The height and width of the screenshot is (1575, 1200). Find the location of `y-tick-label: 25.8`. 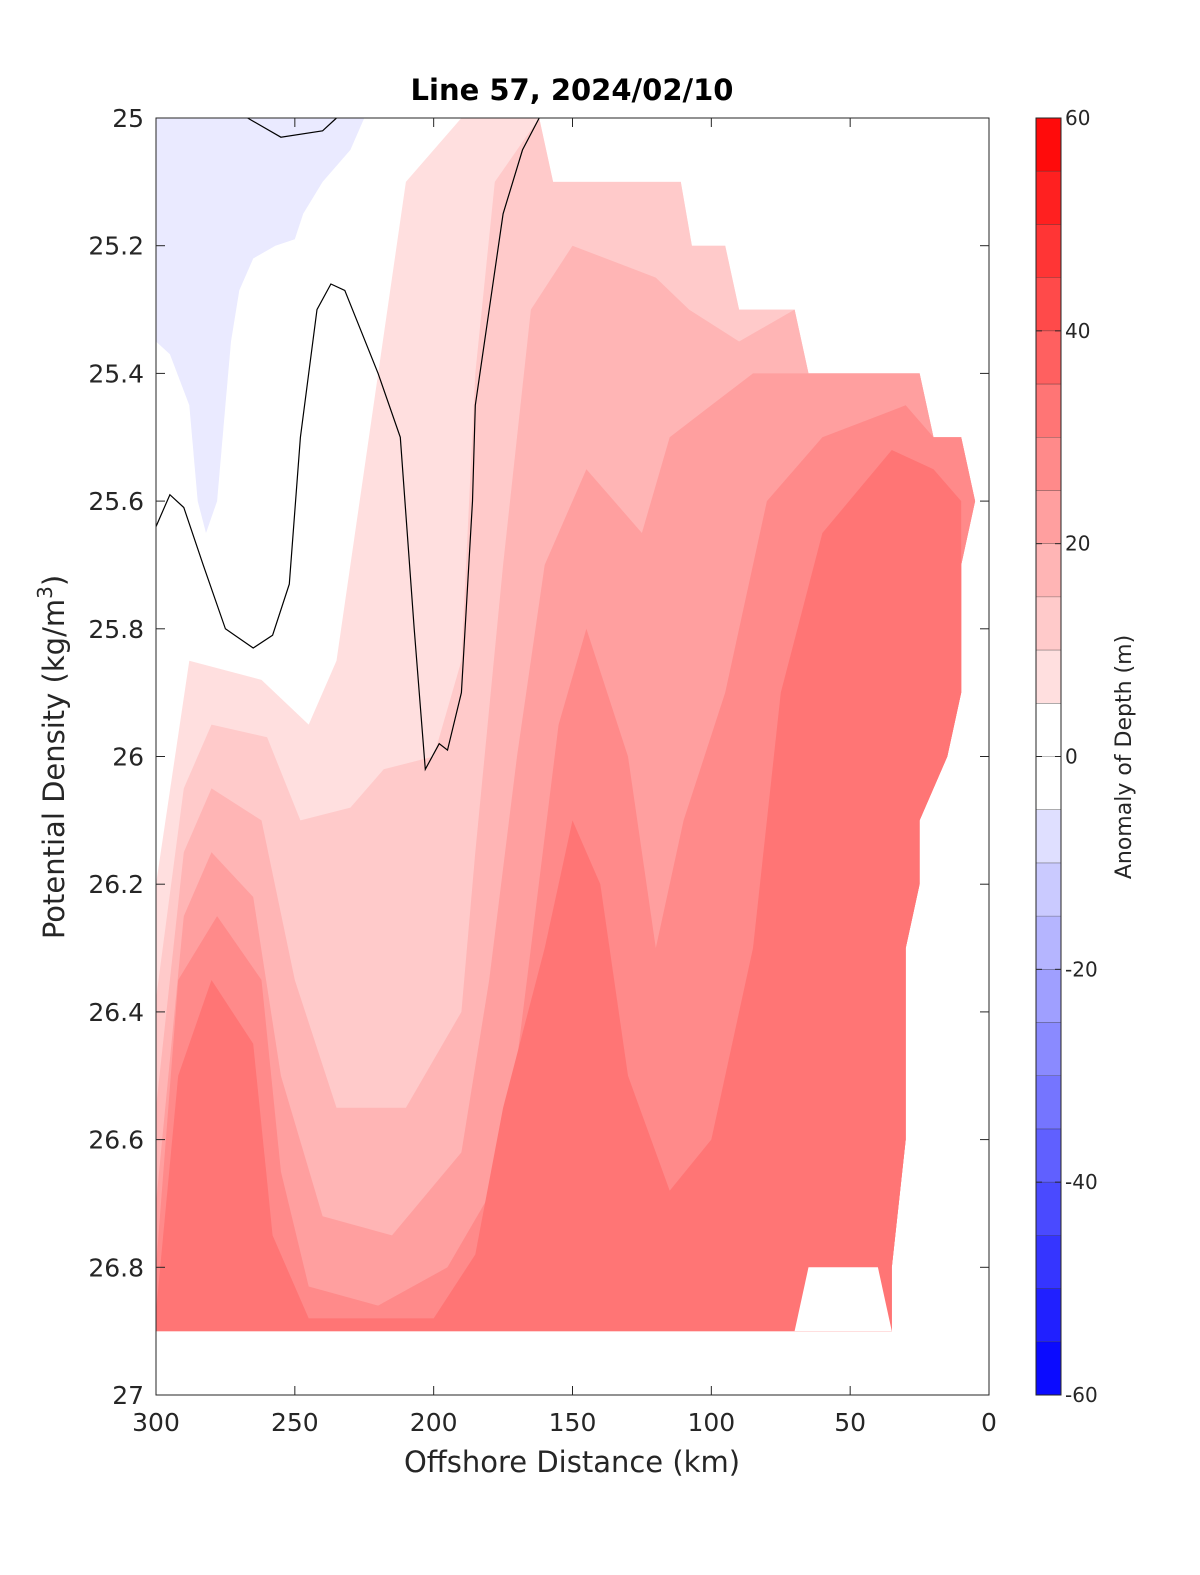

y-tick-label: 25.8 is located at coordinates (116, 629).